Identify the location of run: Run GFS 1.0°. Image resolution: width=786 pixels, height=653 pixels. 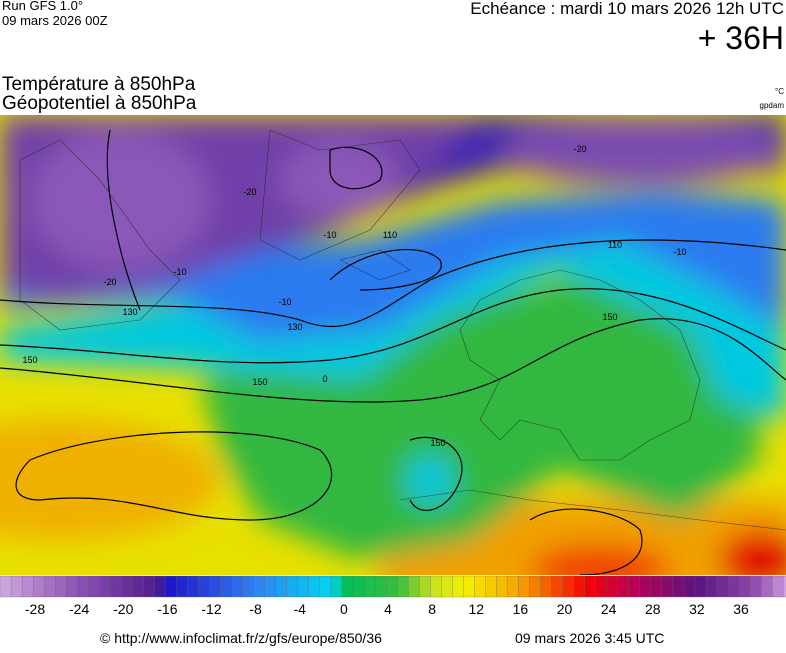
(42, 6).